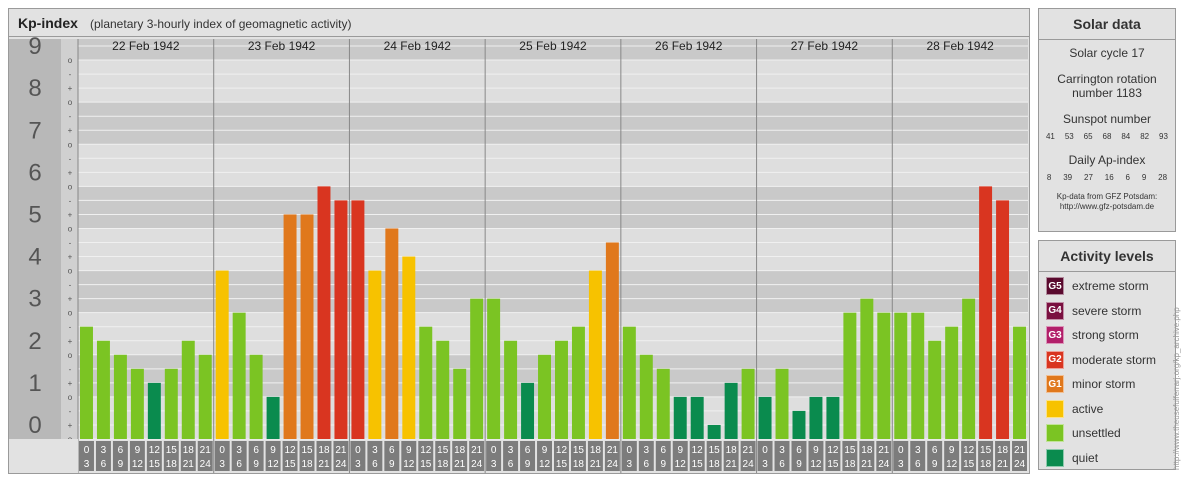  I want to click on ap-value: 9, so click(1144, 177).